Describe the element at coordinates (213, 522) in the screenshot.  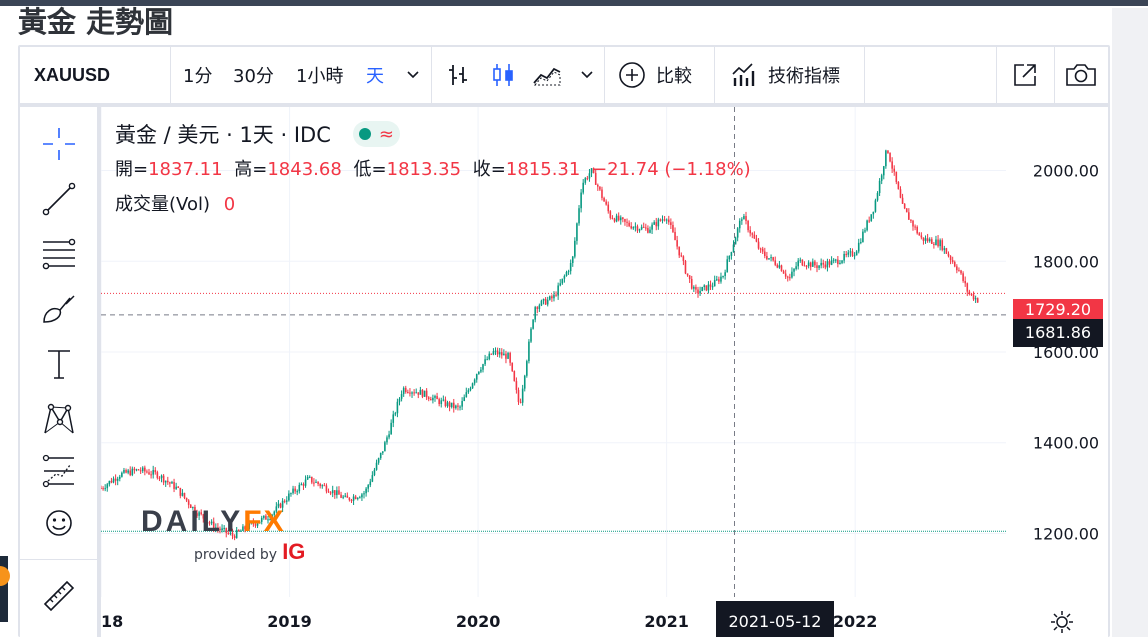
I see `dailyfx-logo: DAILYFX` at that location.